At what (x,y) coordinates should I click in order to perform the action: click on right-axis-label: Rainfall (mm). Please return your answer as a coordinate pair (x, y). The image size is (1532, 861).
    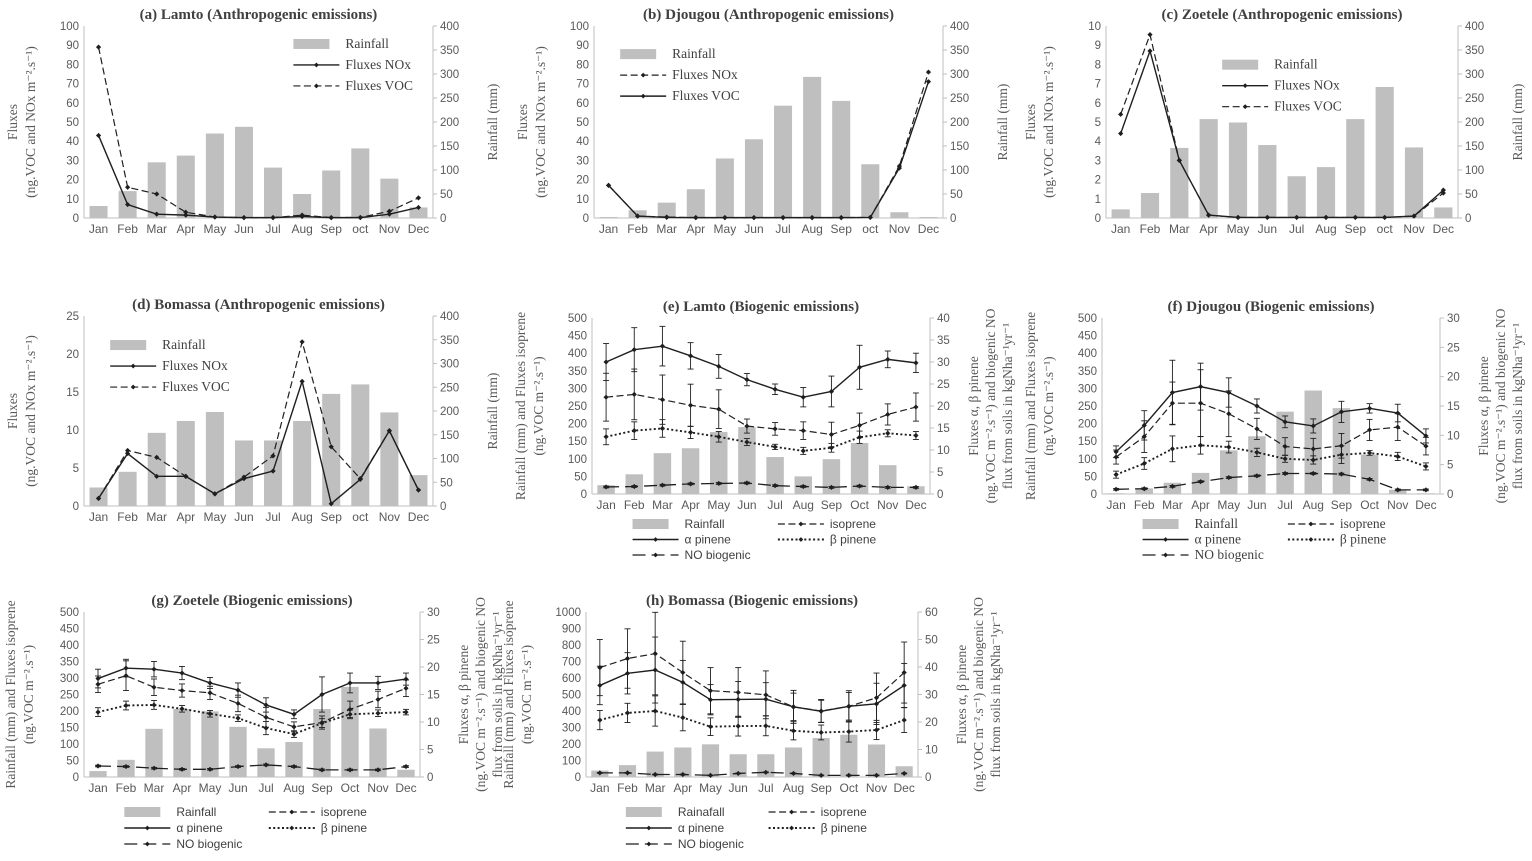
    Looking at the image, I should click on (1517, 122).